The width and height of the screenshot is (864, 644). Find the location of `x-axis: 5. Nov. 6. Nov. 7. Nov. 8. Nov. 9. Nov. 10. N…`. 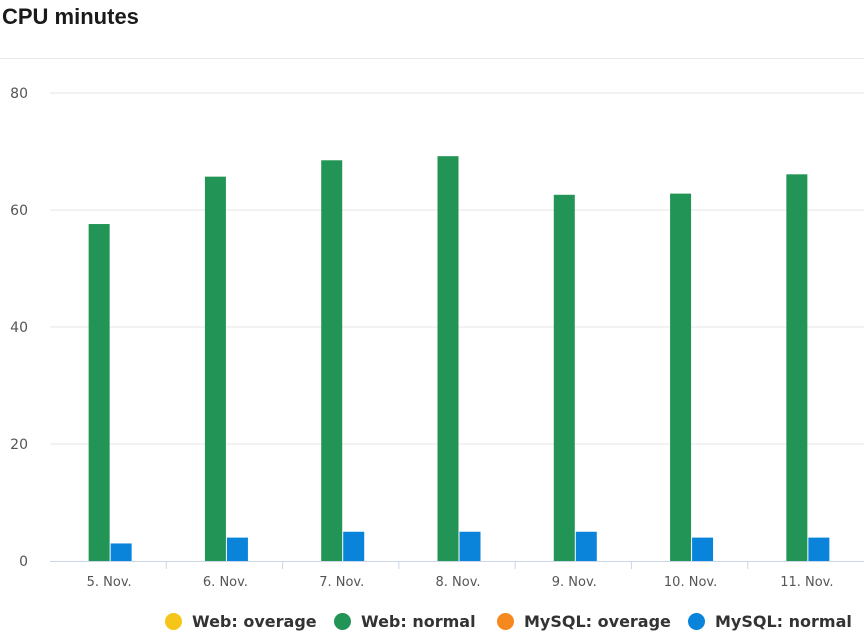

x-axis: 5. Nov. 6. Nov. 7. Nov. 8. Nov. 9. Nov. 10. N… is located at coordinates (457, 575).